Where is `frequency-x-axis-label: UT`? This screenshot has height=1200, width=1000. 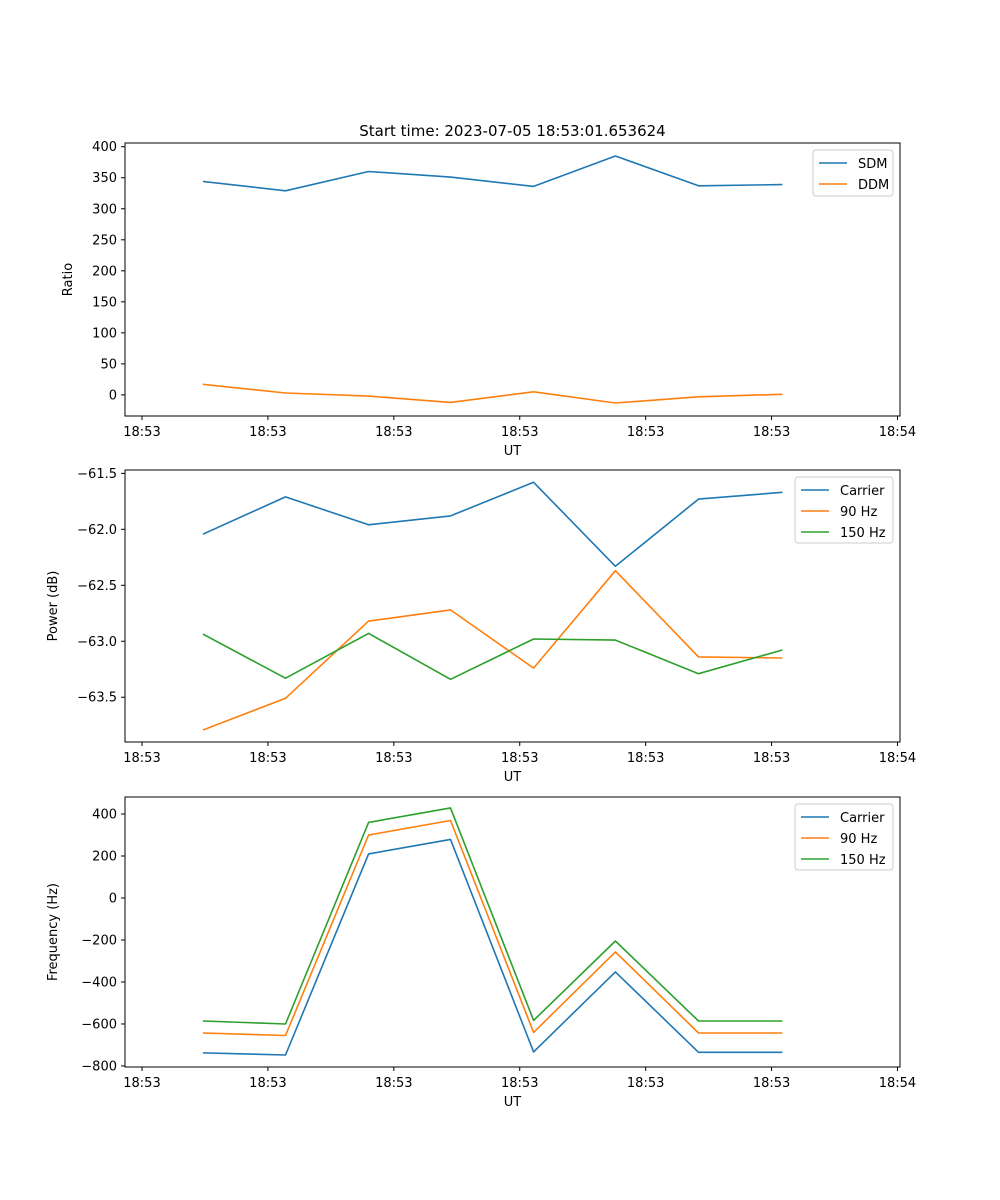
frequency-x-axis-label: UT is located at coordinates (513, 1102).